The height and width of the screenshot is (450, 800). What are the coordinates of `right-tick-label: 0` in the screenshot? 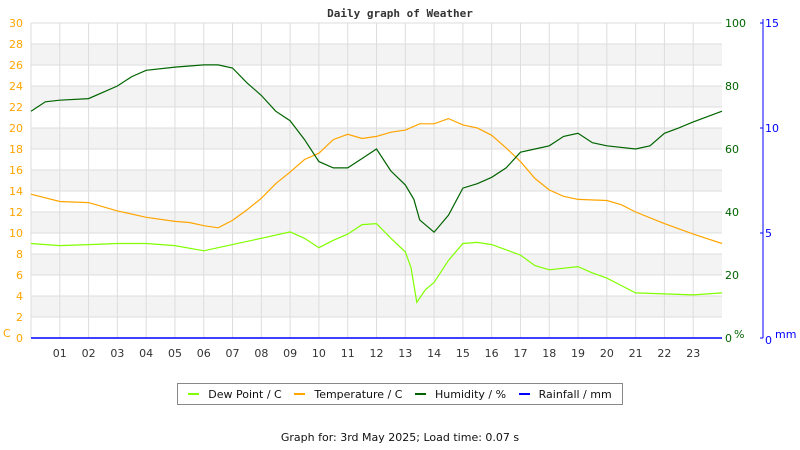 It's located at (728, 338).